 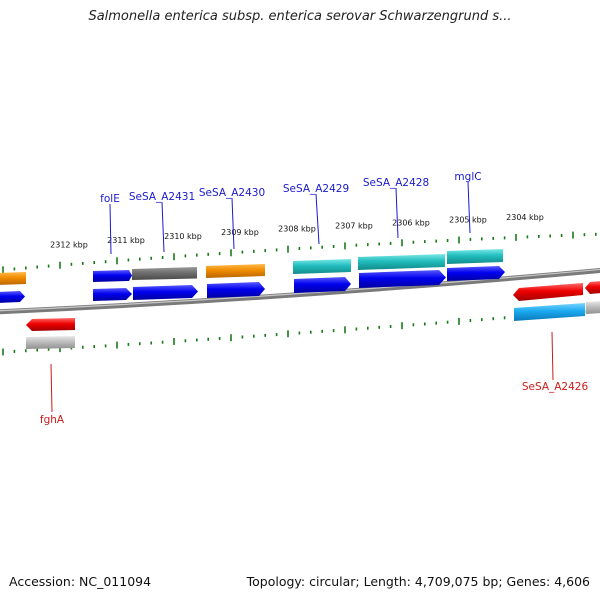 I want to click on scale-tick-label: 2304 kbp, so click(x=525, y=217).